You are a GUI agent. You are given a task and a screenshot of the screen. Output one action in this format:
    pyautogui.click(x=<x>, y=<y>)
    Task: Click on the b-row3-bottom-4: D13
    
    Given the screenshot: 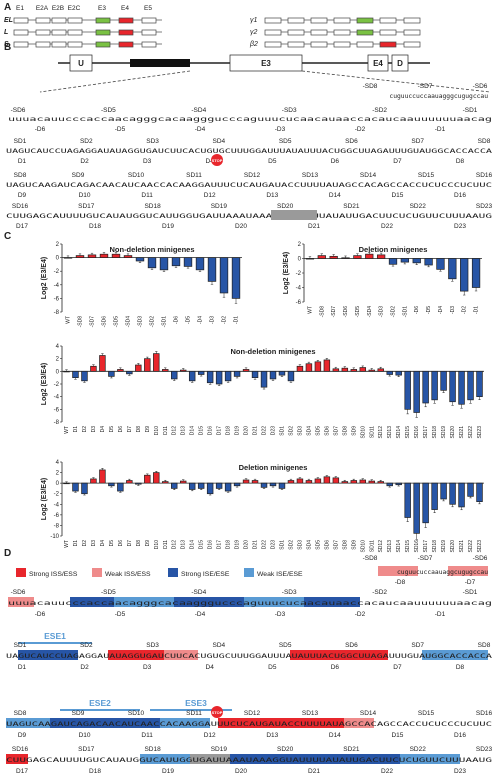 What is the action you would take?
    pyautogui.click(x=272, y=195)
    